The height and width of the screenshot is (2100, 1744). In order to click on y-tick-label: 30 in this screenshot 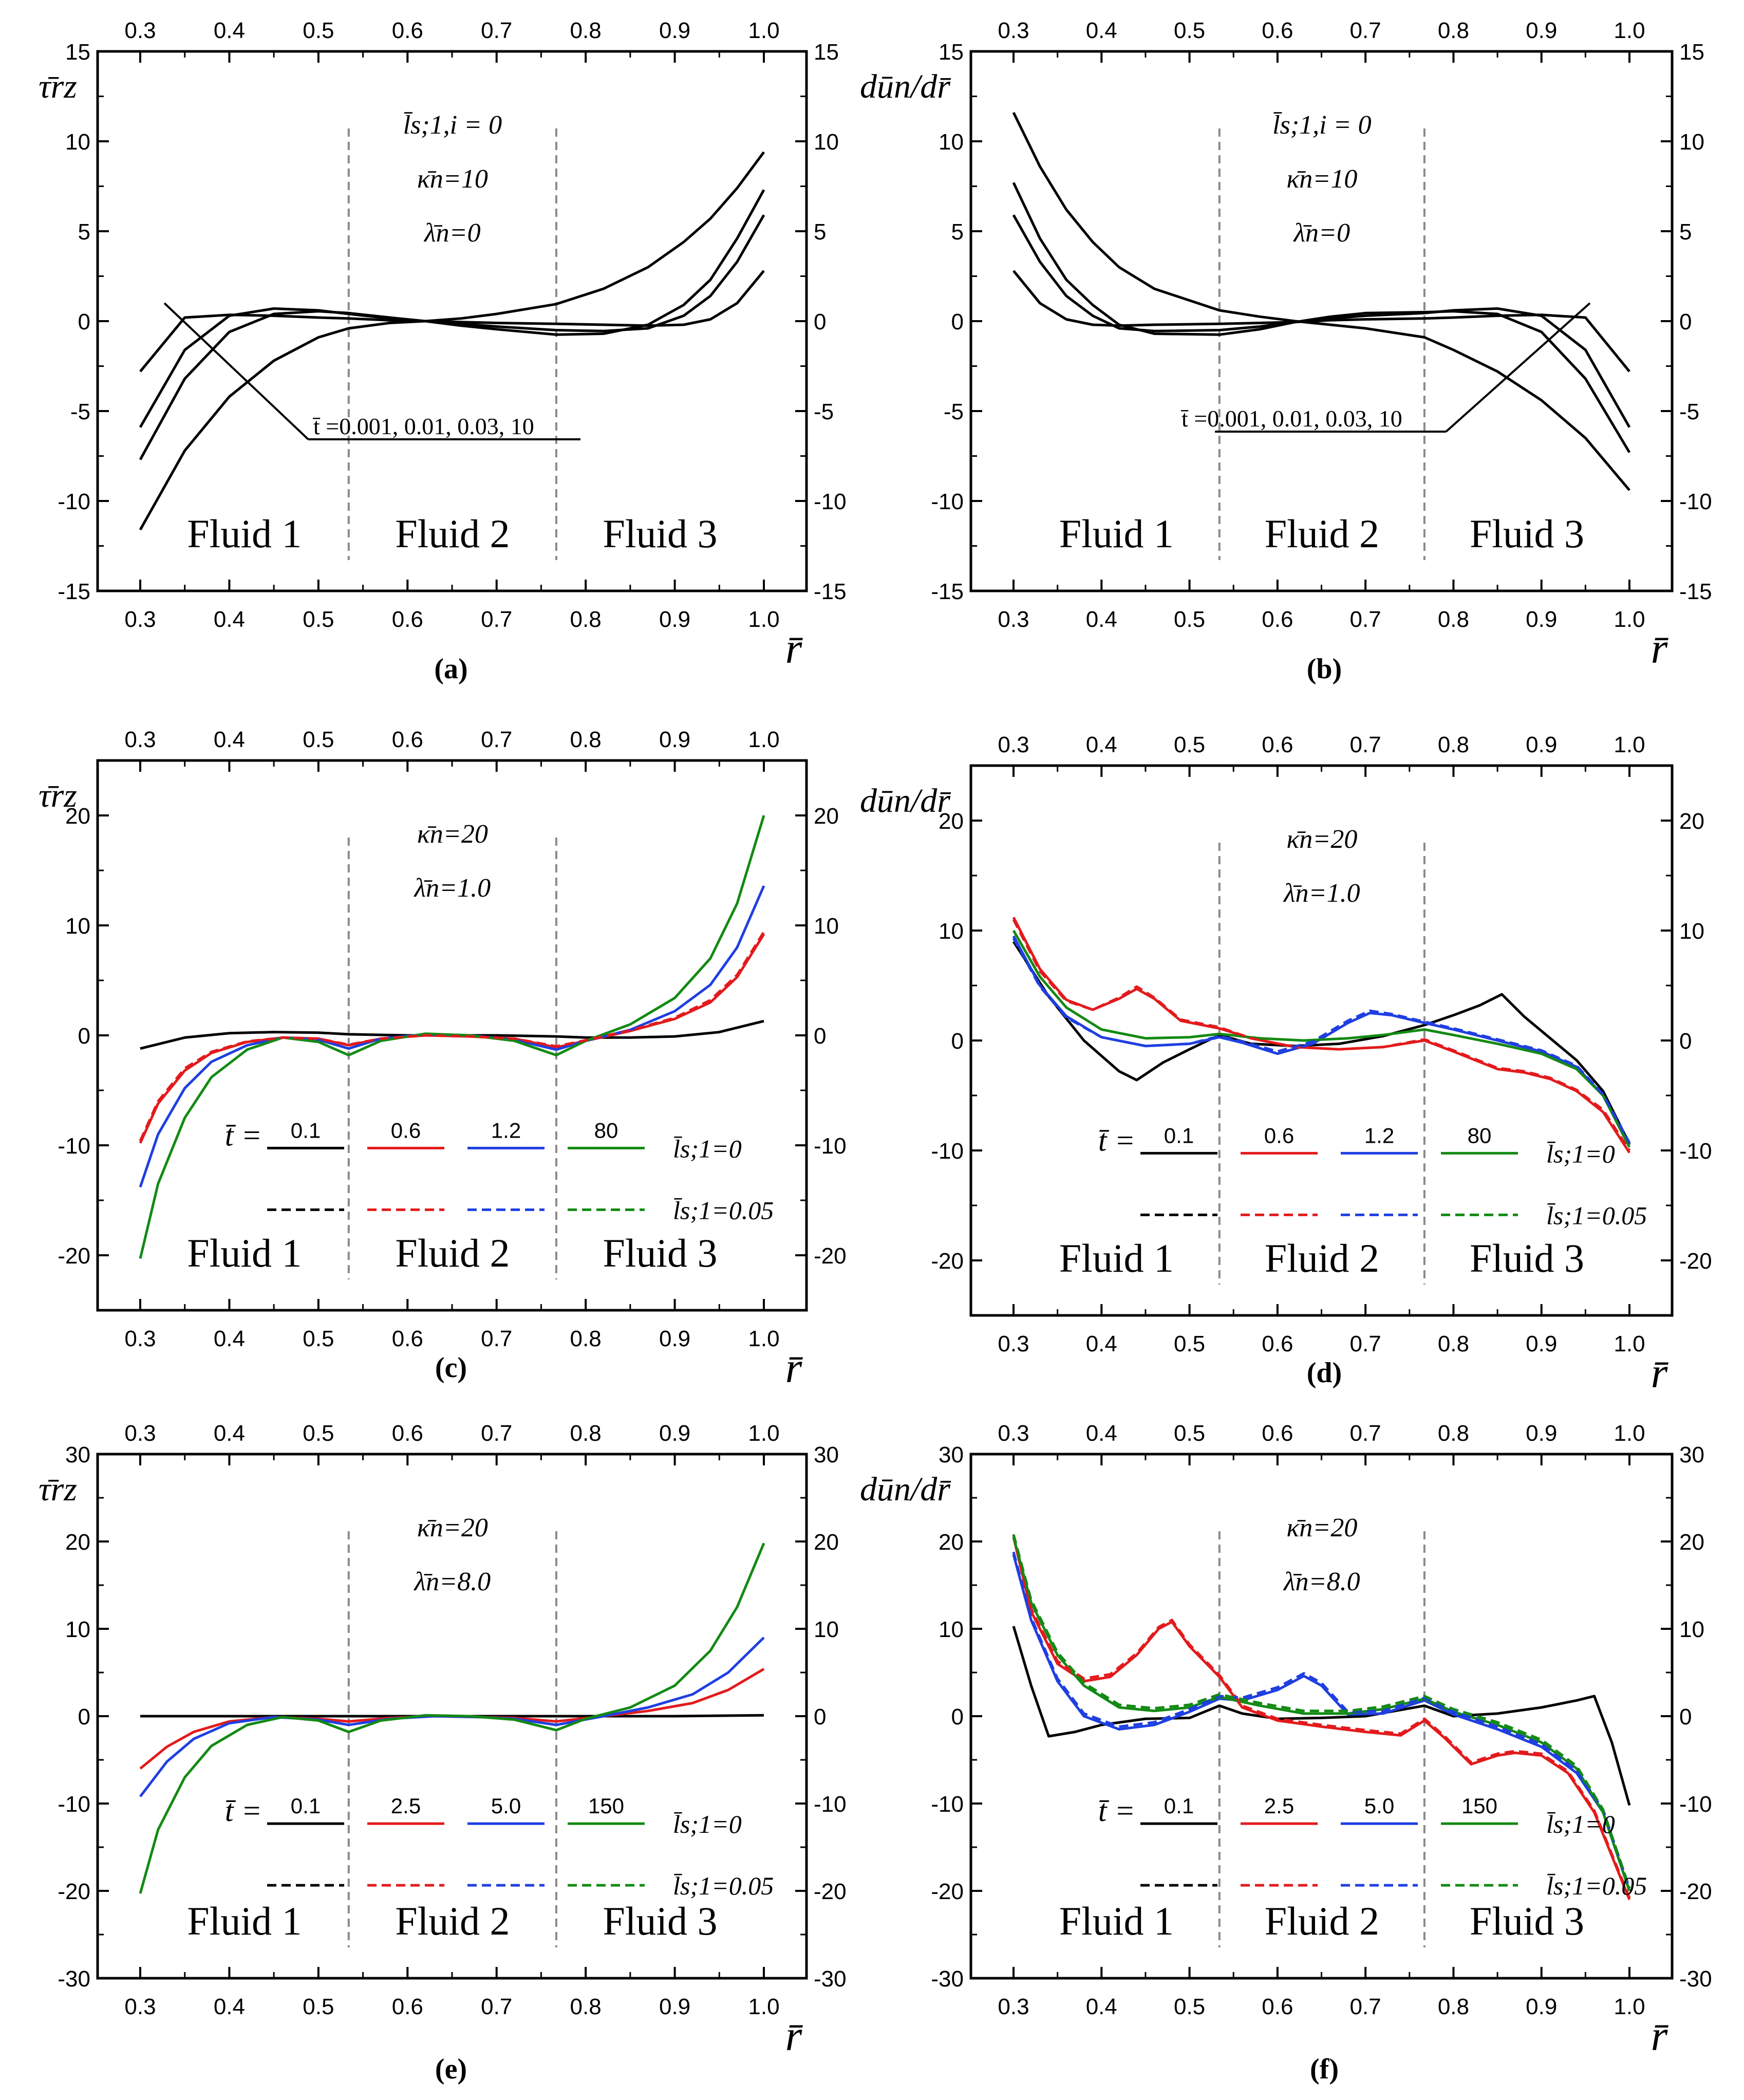, I will do `click(77, 1454)`.